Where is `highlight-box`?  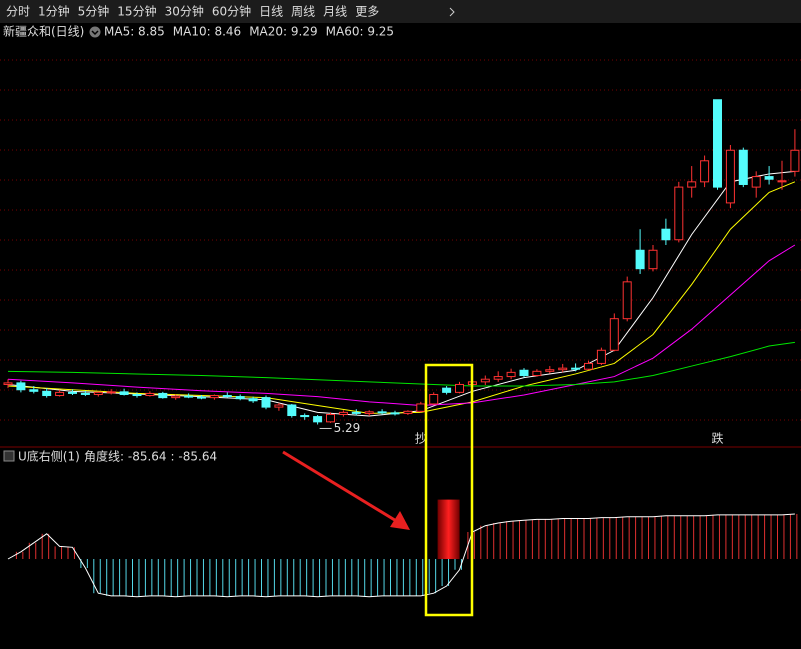 highlight-box is located at coordinates (449, 490).